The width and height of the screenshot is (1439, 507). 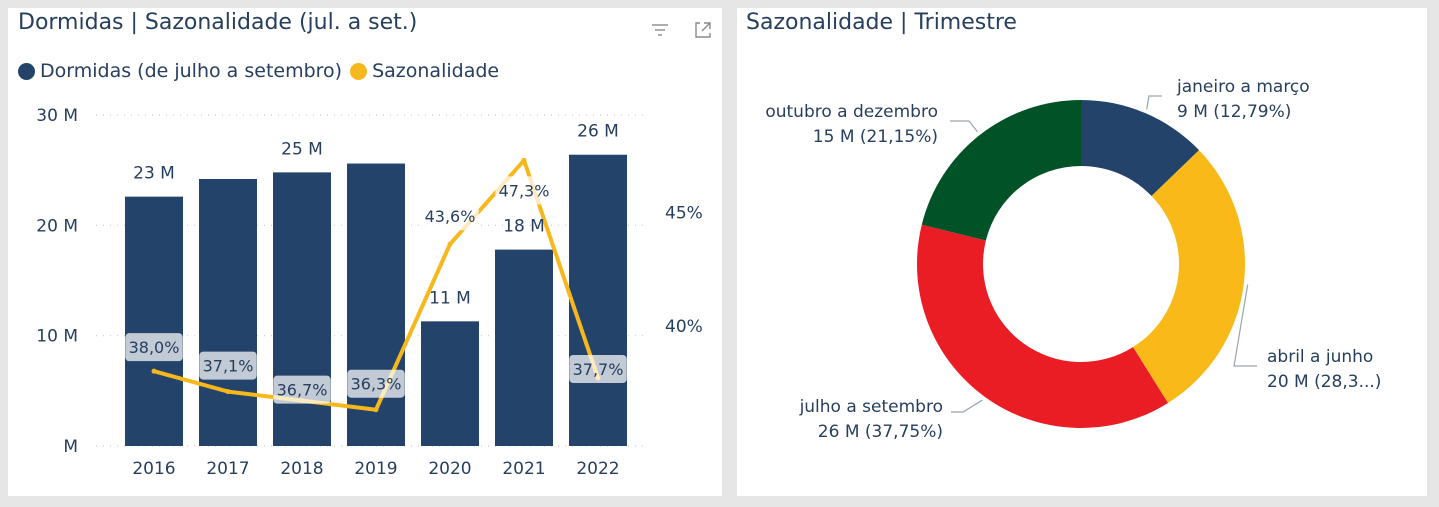 I want to click on line-data-label: 36,7%, so click(x=302, y=390).